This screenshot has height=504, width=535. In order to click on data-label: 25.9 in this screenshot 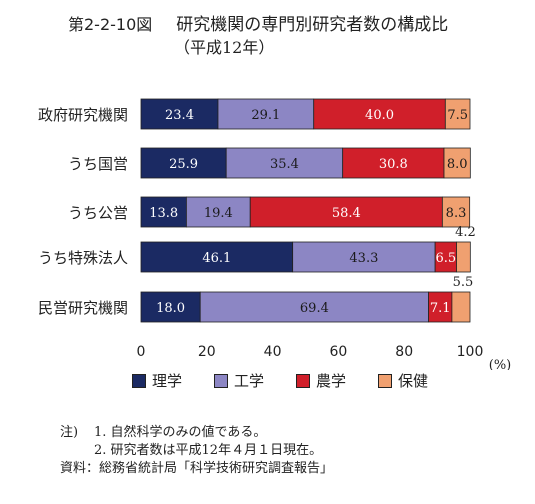, I will do `click(183, 164)`.